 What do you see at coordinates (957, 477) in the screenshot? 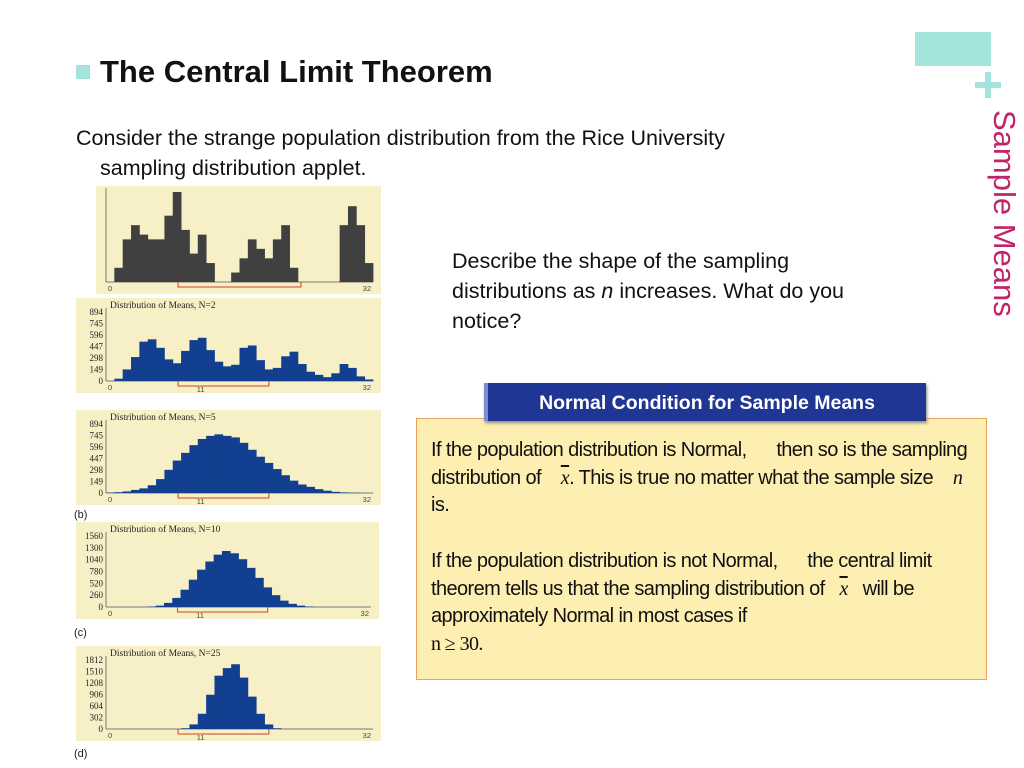
I see `condition-p1-n: n` at bounding box center [957, 477].